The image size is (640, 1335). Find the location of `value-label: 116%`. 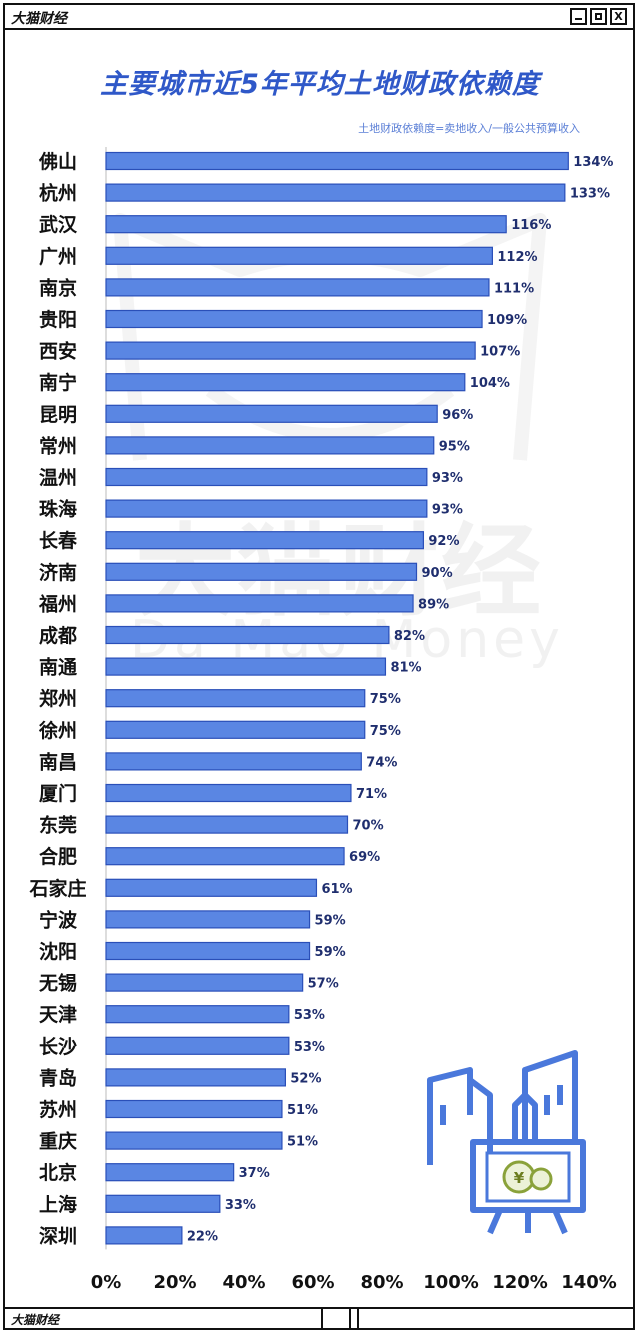

value-label: 116% is located at coordinates (531, 225).